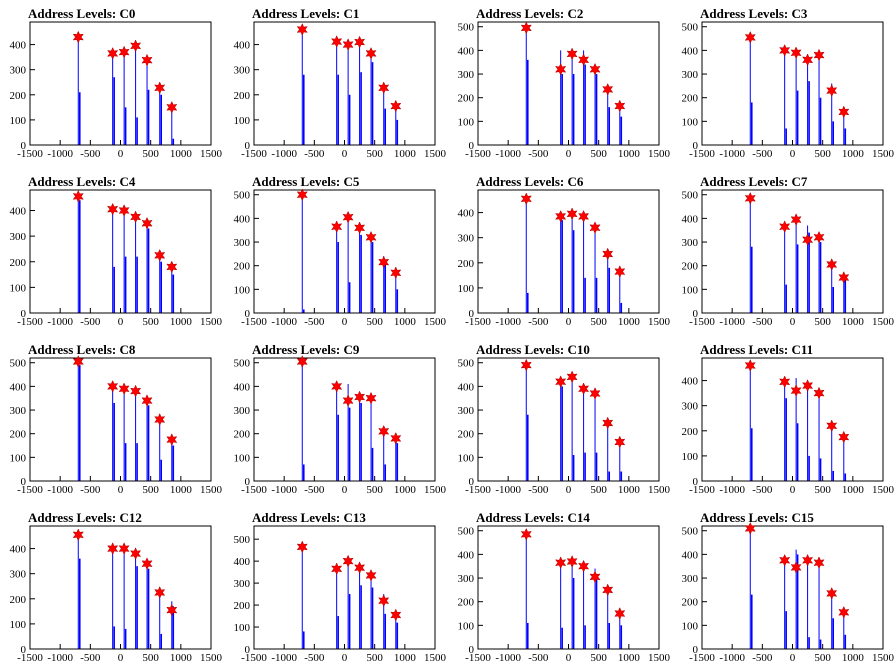  I want to click on chart-title: Address Levels: C6, so click(530, 181).